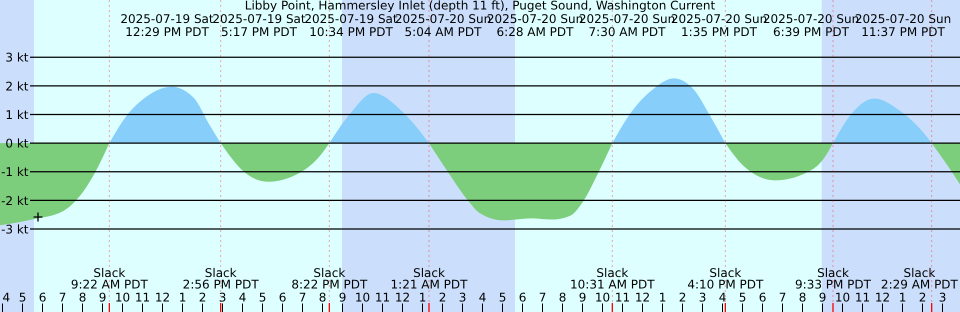 Image resolution: width=960 pixels, height=312 pixels. What do you see at coordinates (480, 6) in the screenshot?
I see `chart-title: Libby Point, Hammersley Inlet (depth 11 ft), Puget Sound, Washington Current` at bounding box center [480, 6].